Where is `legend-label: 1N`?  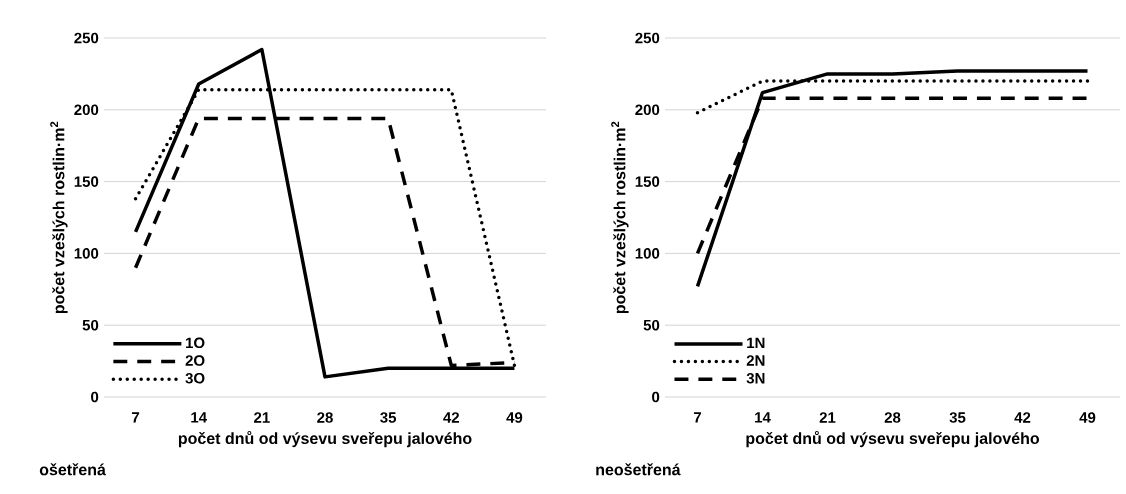 legend-label: 1N is located at coordinates (756, 342).